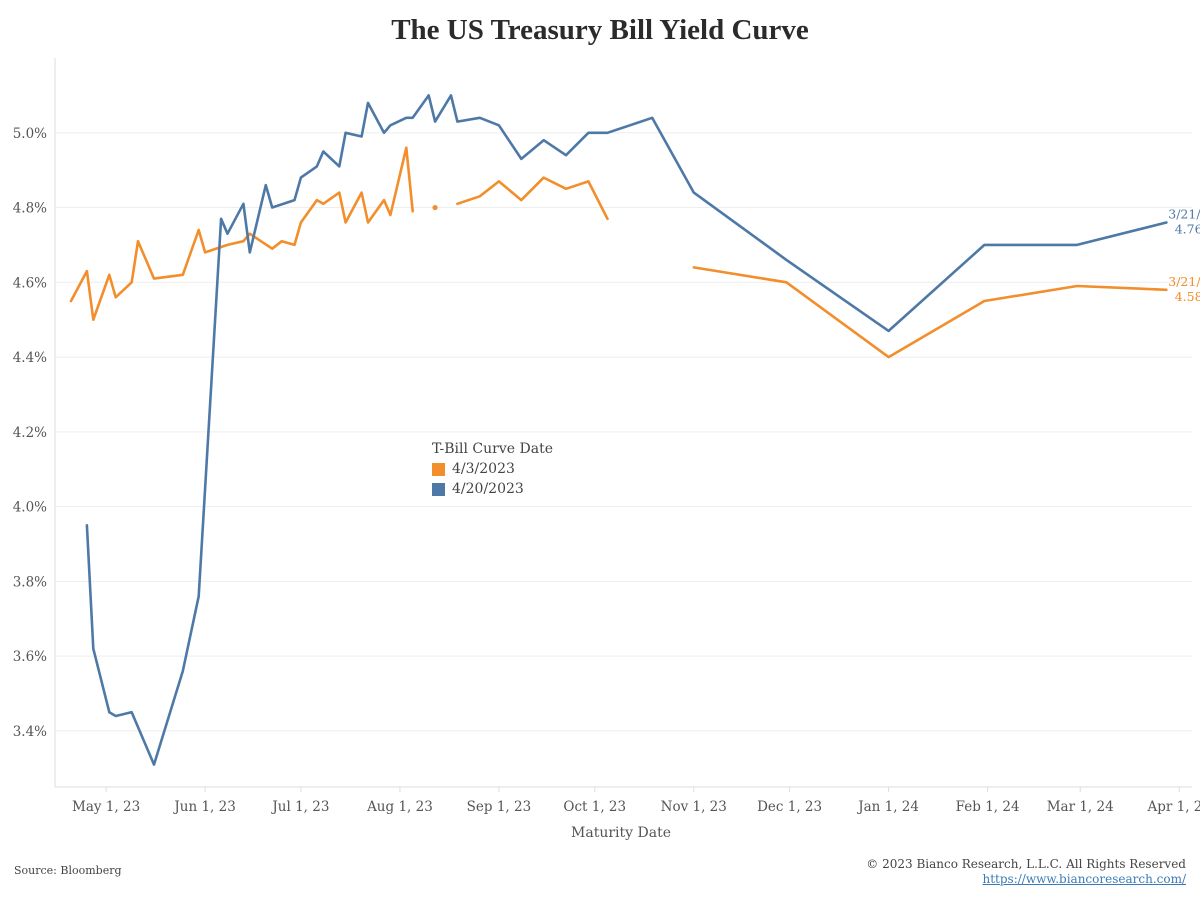 The width and height of the screenshot is (1200, 900). I want to click on x-tick-label: Jan 1, 24, so click(887, 807).